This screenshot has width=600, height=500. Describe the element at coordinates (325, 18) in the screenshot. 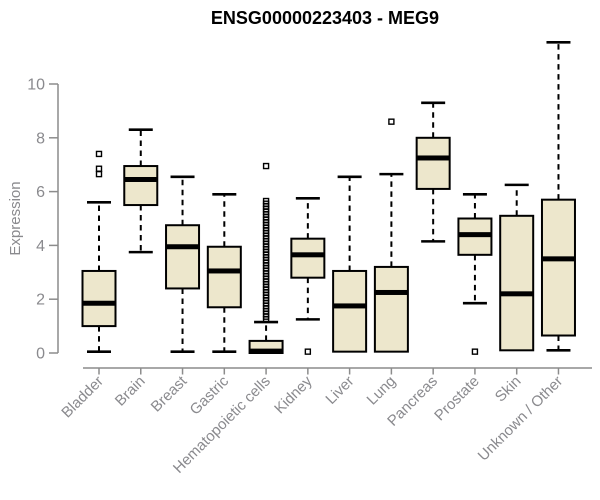

I see `chart-title: ENSG00000223403 - MEG9` at that location.